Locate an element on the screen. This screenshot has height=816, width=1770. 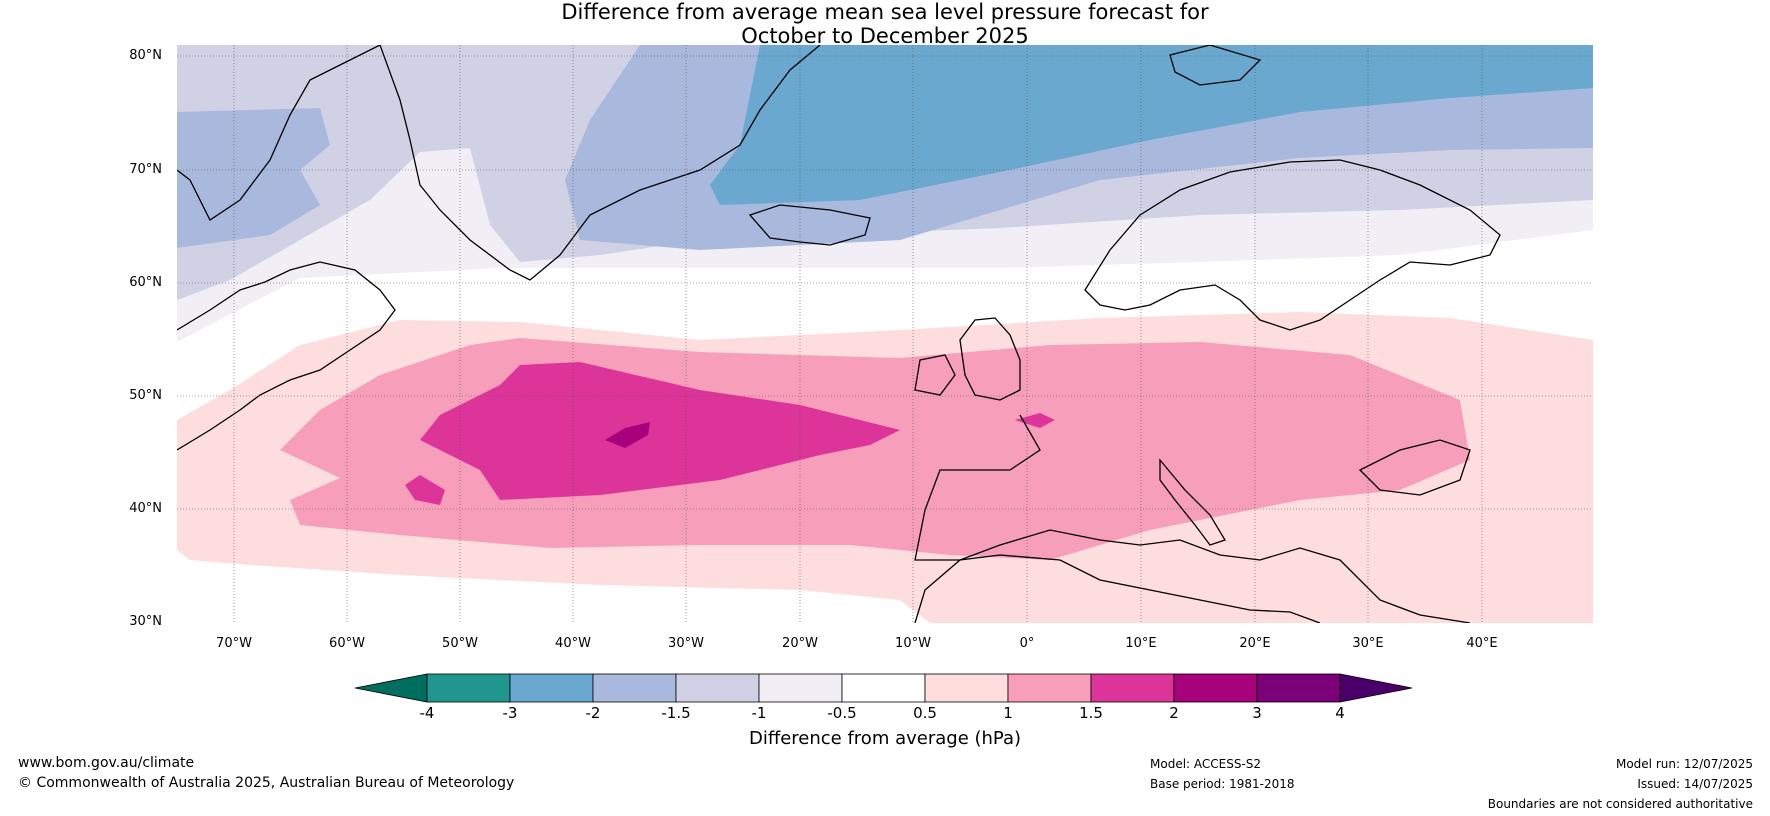
black-sea-coast is located at coordinates (1414, 467).